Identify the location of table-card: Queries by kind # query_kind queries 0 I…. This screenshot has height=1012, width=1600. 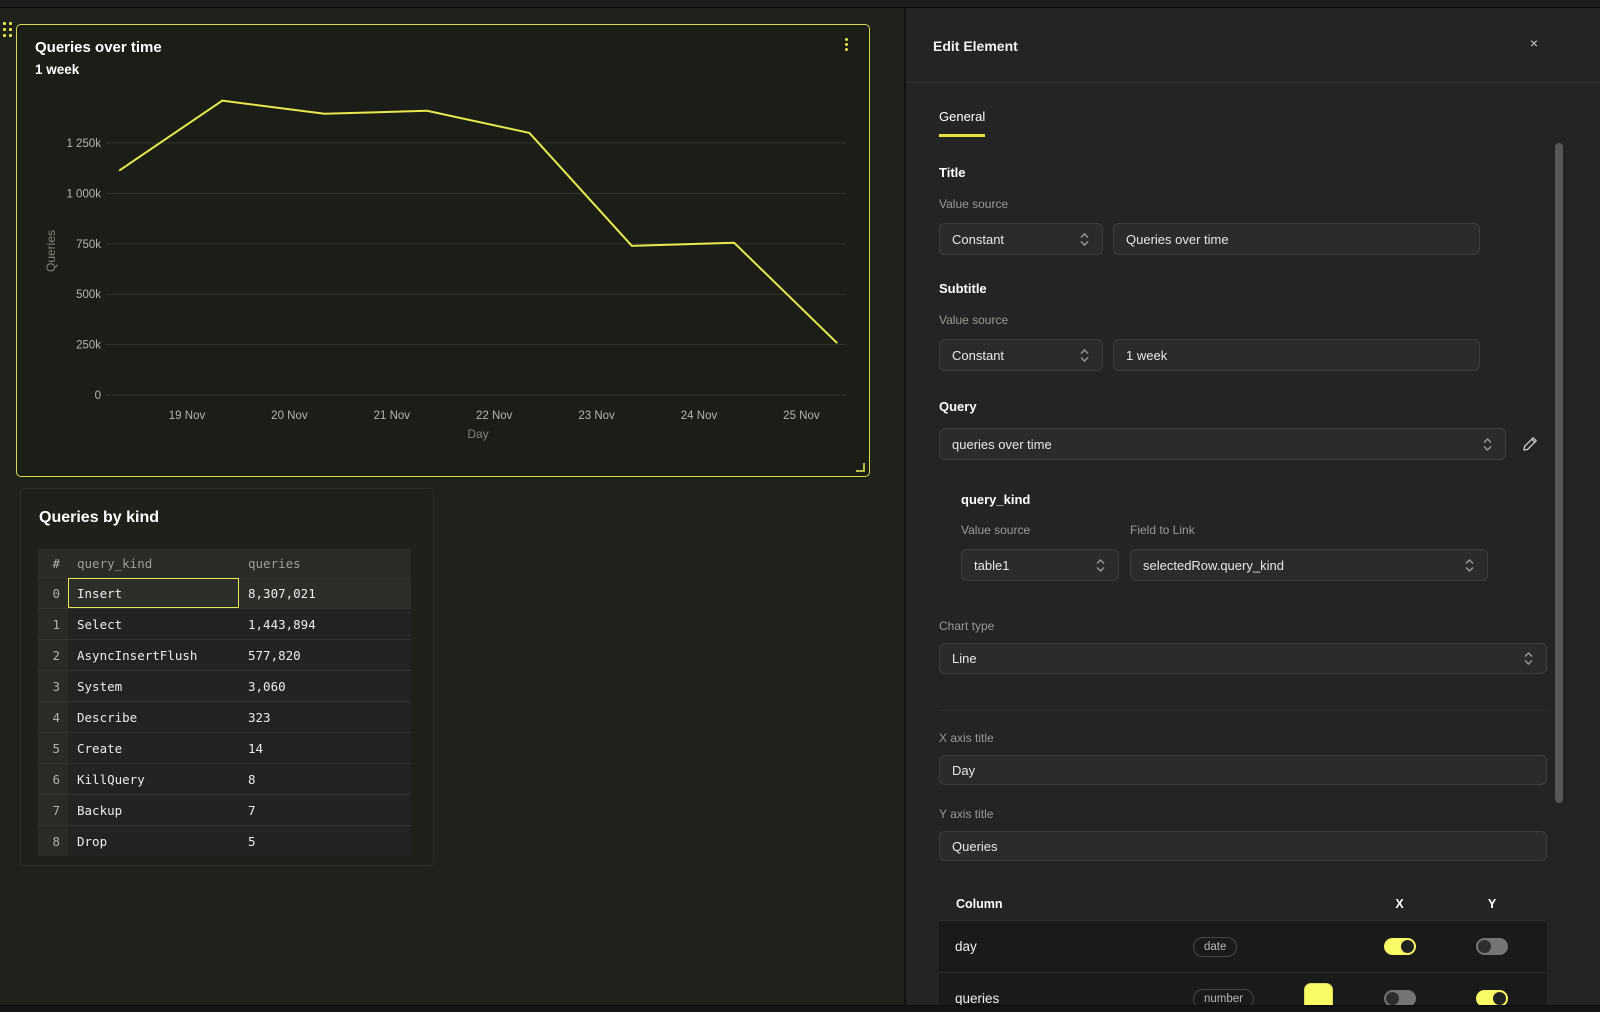
(227, 677).